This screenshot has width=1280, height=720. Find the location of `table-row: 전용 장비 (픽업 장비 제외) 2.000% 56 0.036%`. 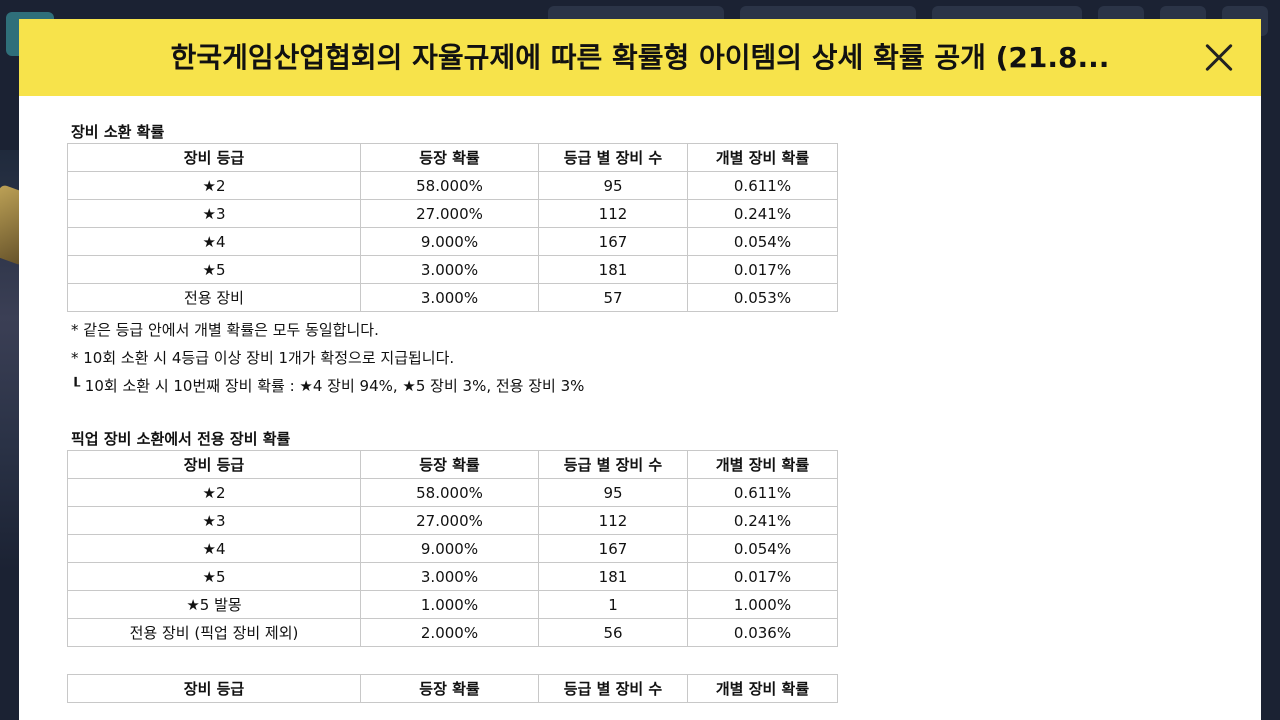

table-row: 전용 장비 (픽업 장비 제외) 2.000% 56 0.036% is located at coordinates (452, 632).